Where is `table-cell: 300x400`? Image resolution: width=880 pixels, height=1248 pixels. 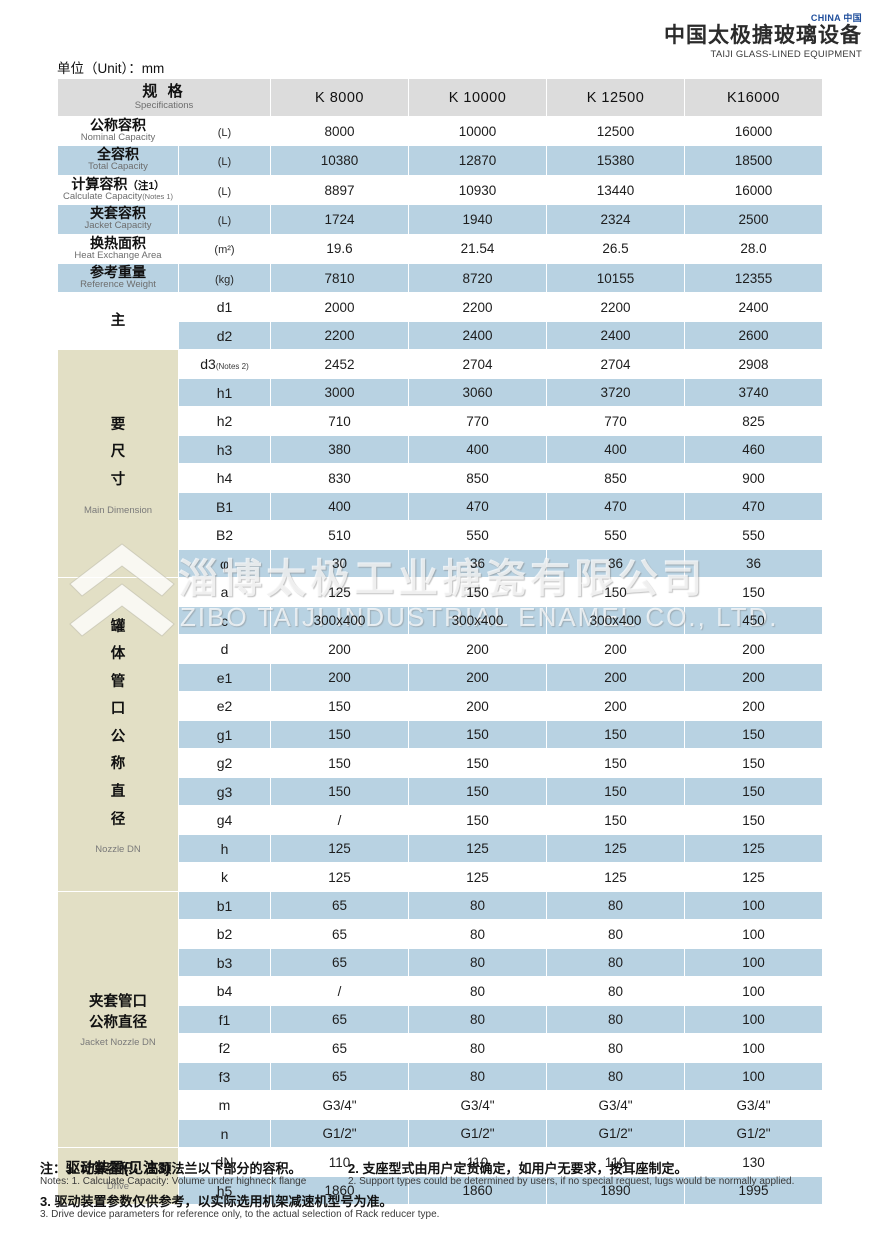
table-cell: 300x400 is located at coordinates (477, 620).